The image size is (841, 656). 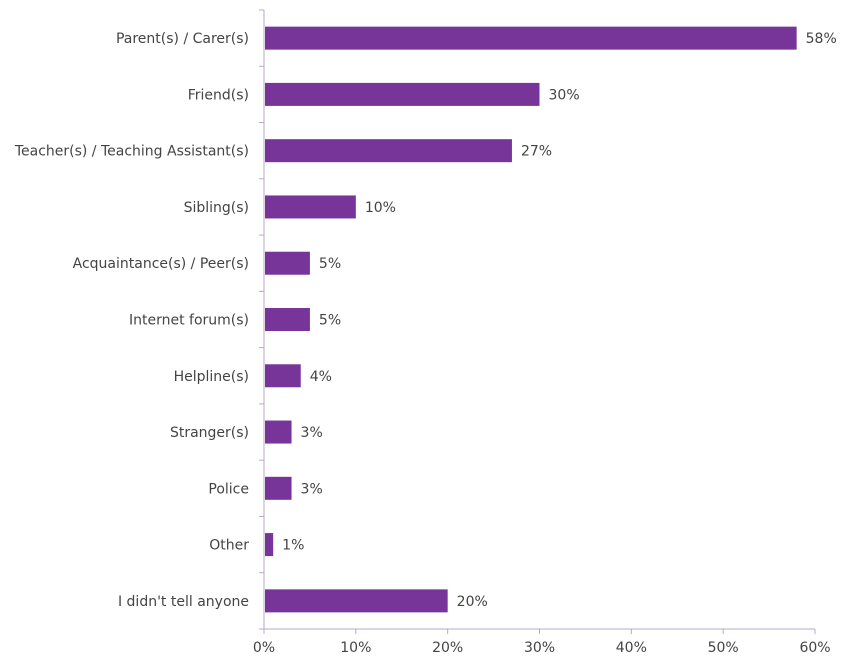 What do you see at coordinates (228, 489) in the screenshot?
I see `category-label: Police` at bounding box center [228, 489].